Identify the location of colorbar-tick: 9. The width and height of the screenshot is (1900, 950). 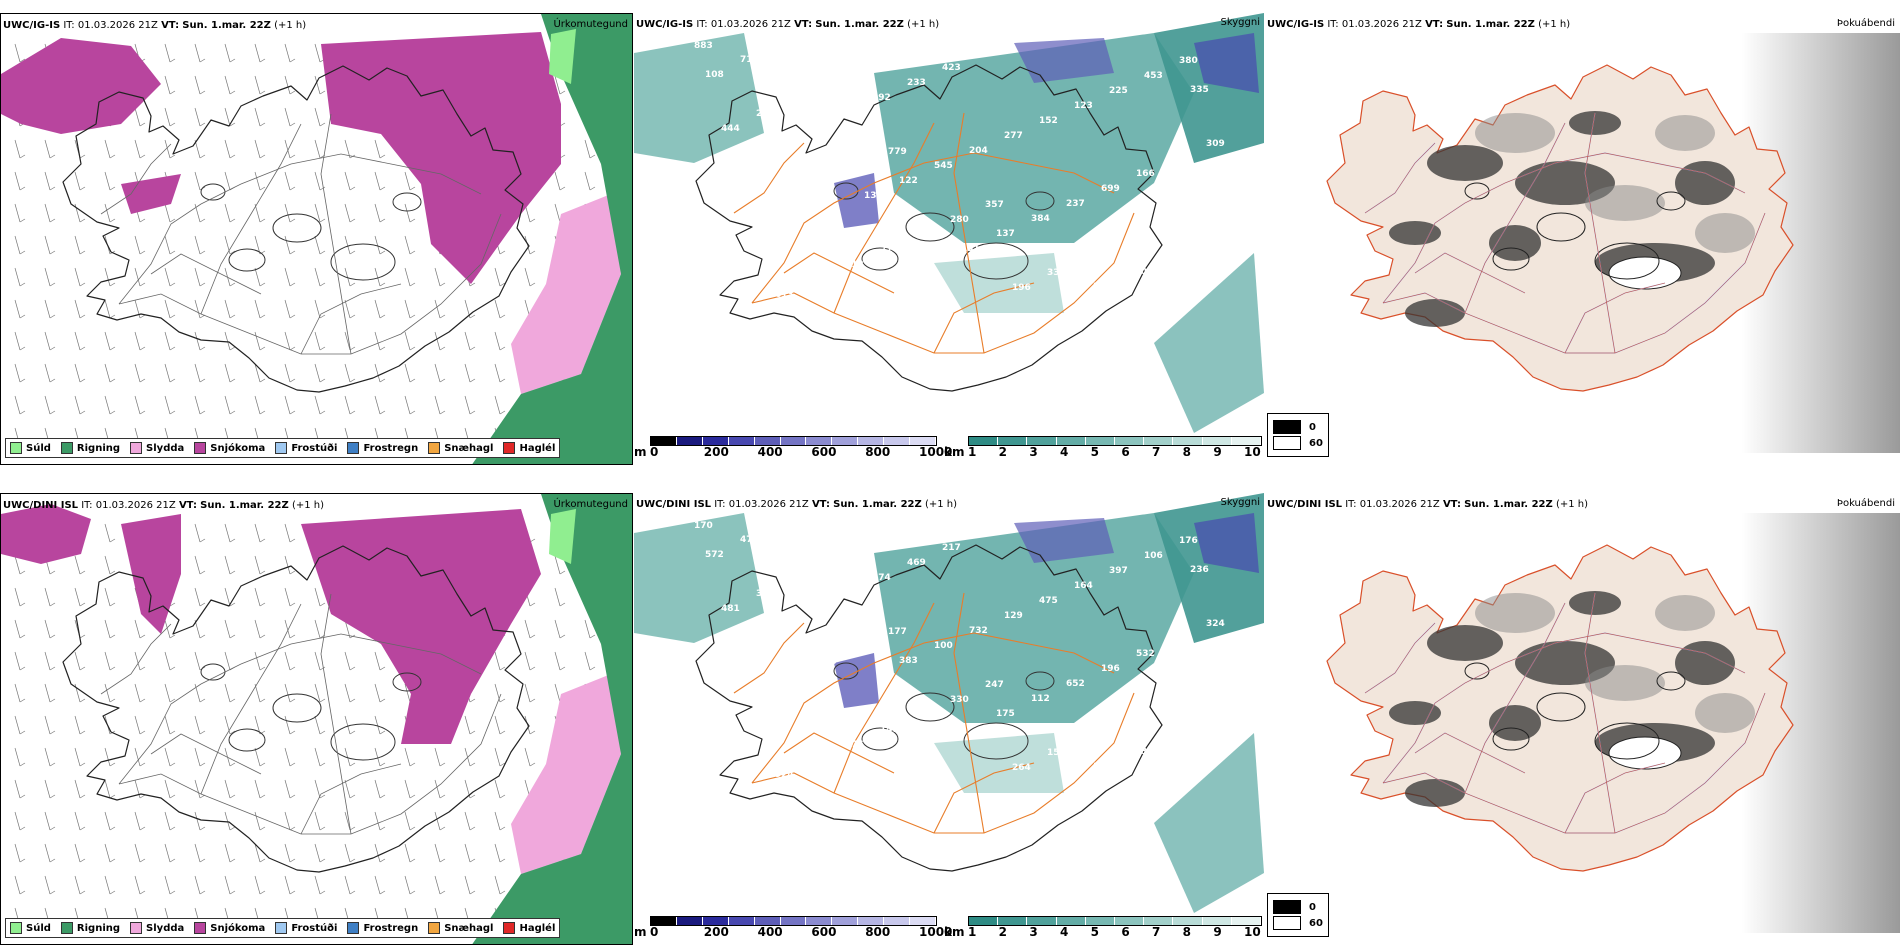
(1217, 932).